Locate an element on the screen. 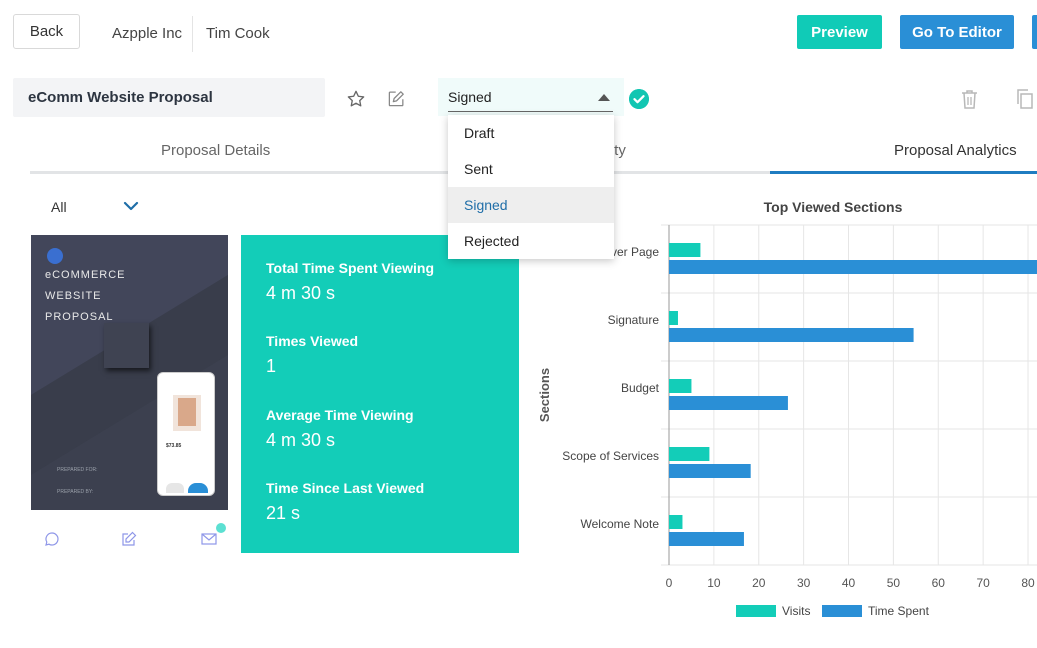  category-label: Welcome Note is located at coordinates (620, 524).